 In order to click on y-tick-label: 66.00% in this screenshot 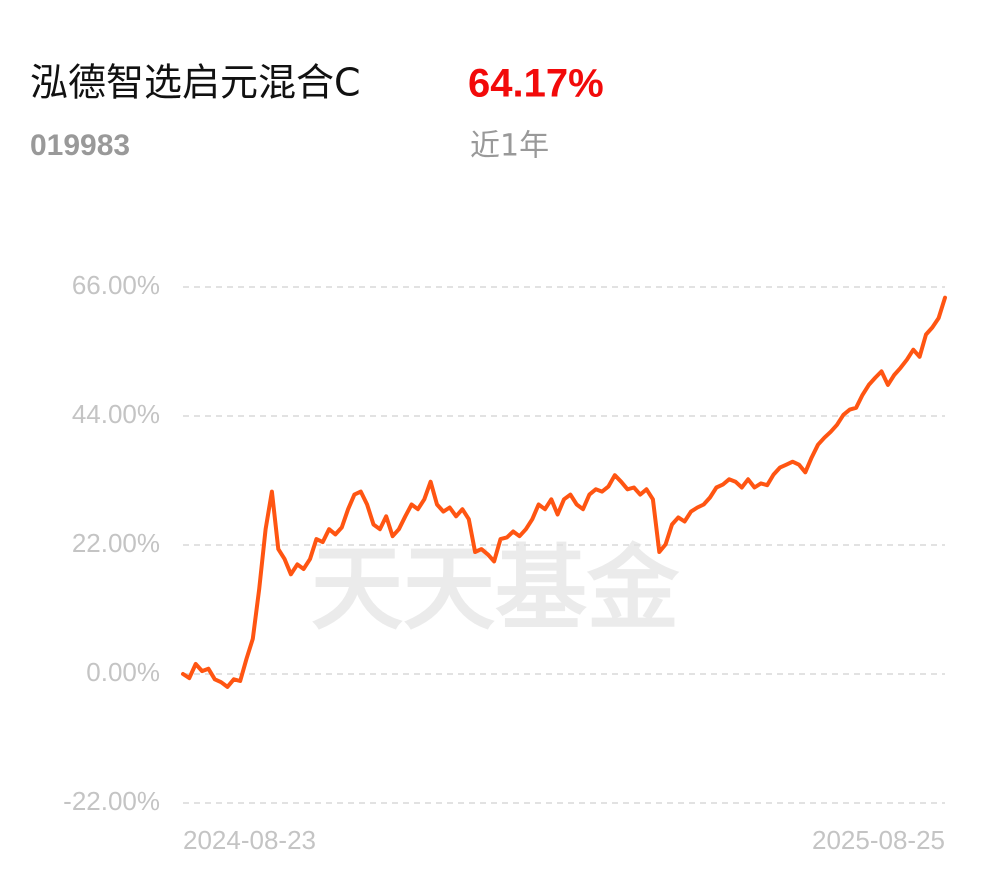, I will do `click(116, 285)`.